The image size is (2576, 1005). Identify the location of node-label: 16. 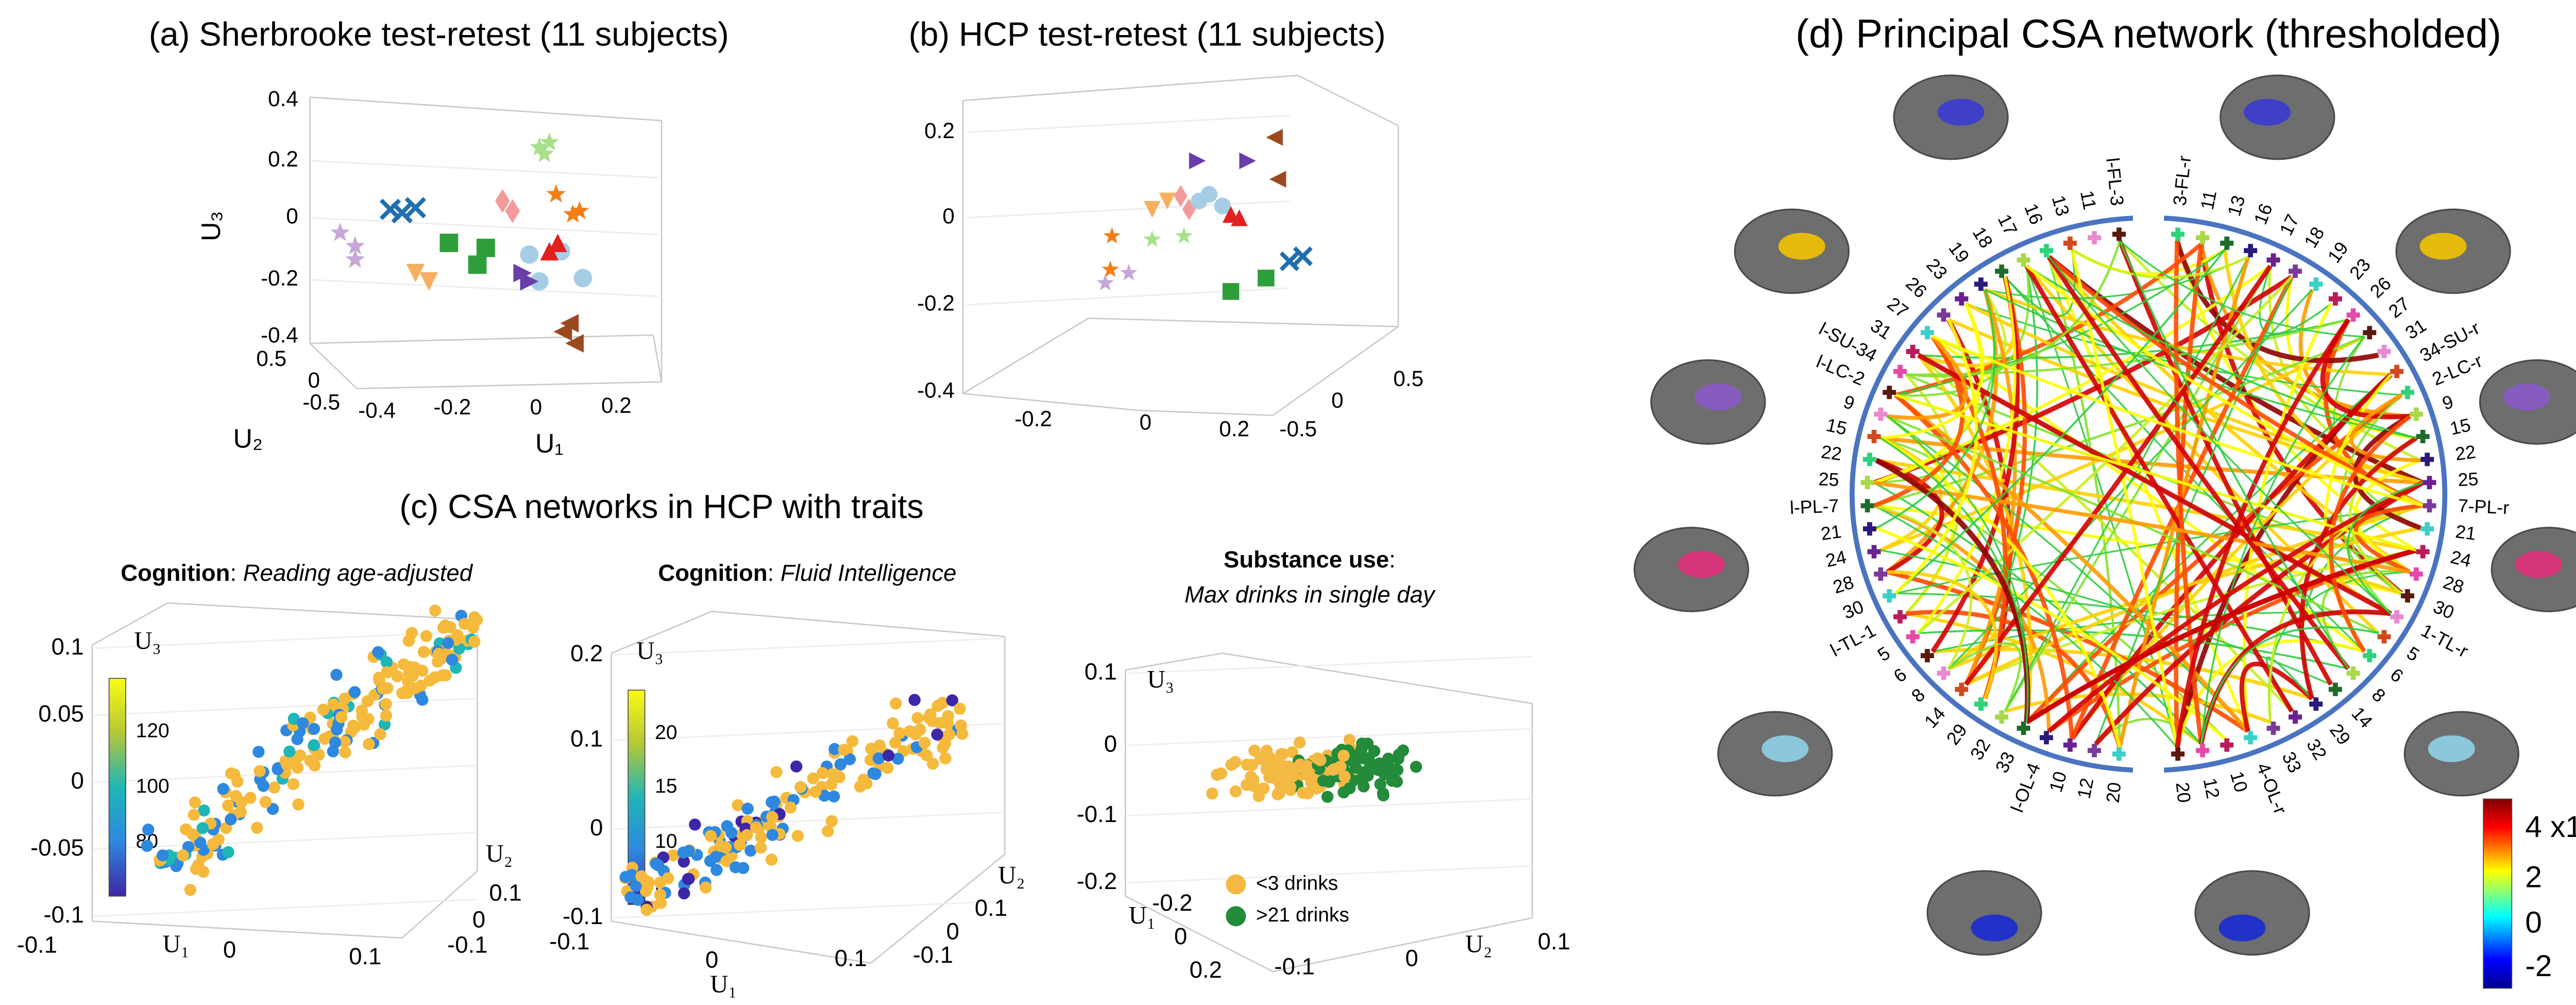
(2263, 214).